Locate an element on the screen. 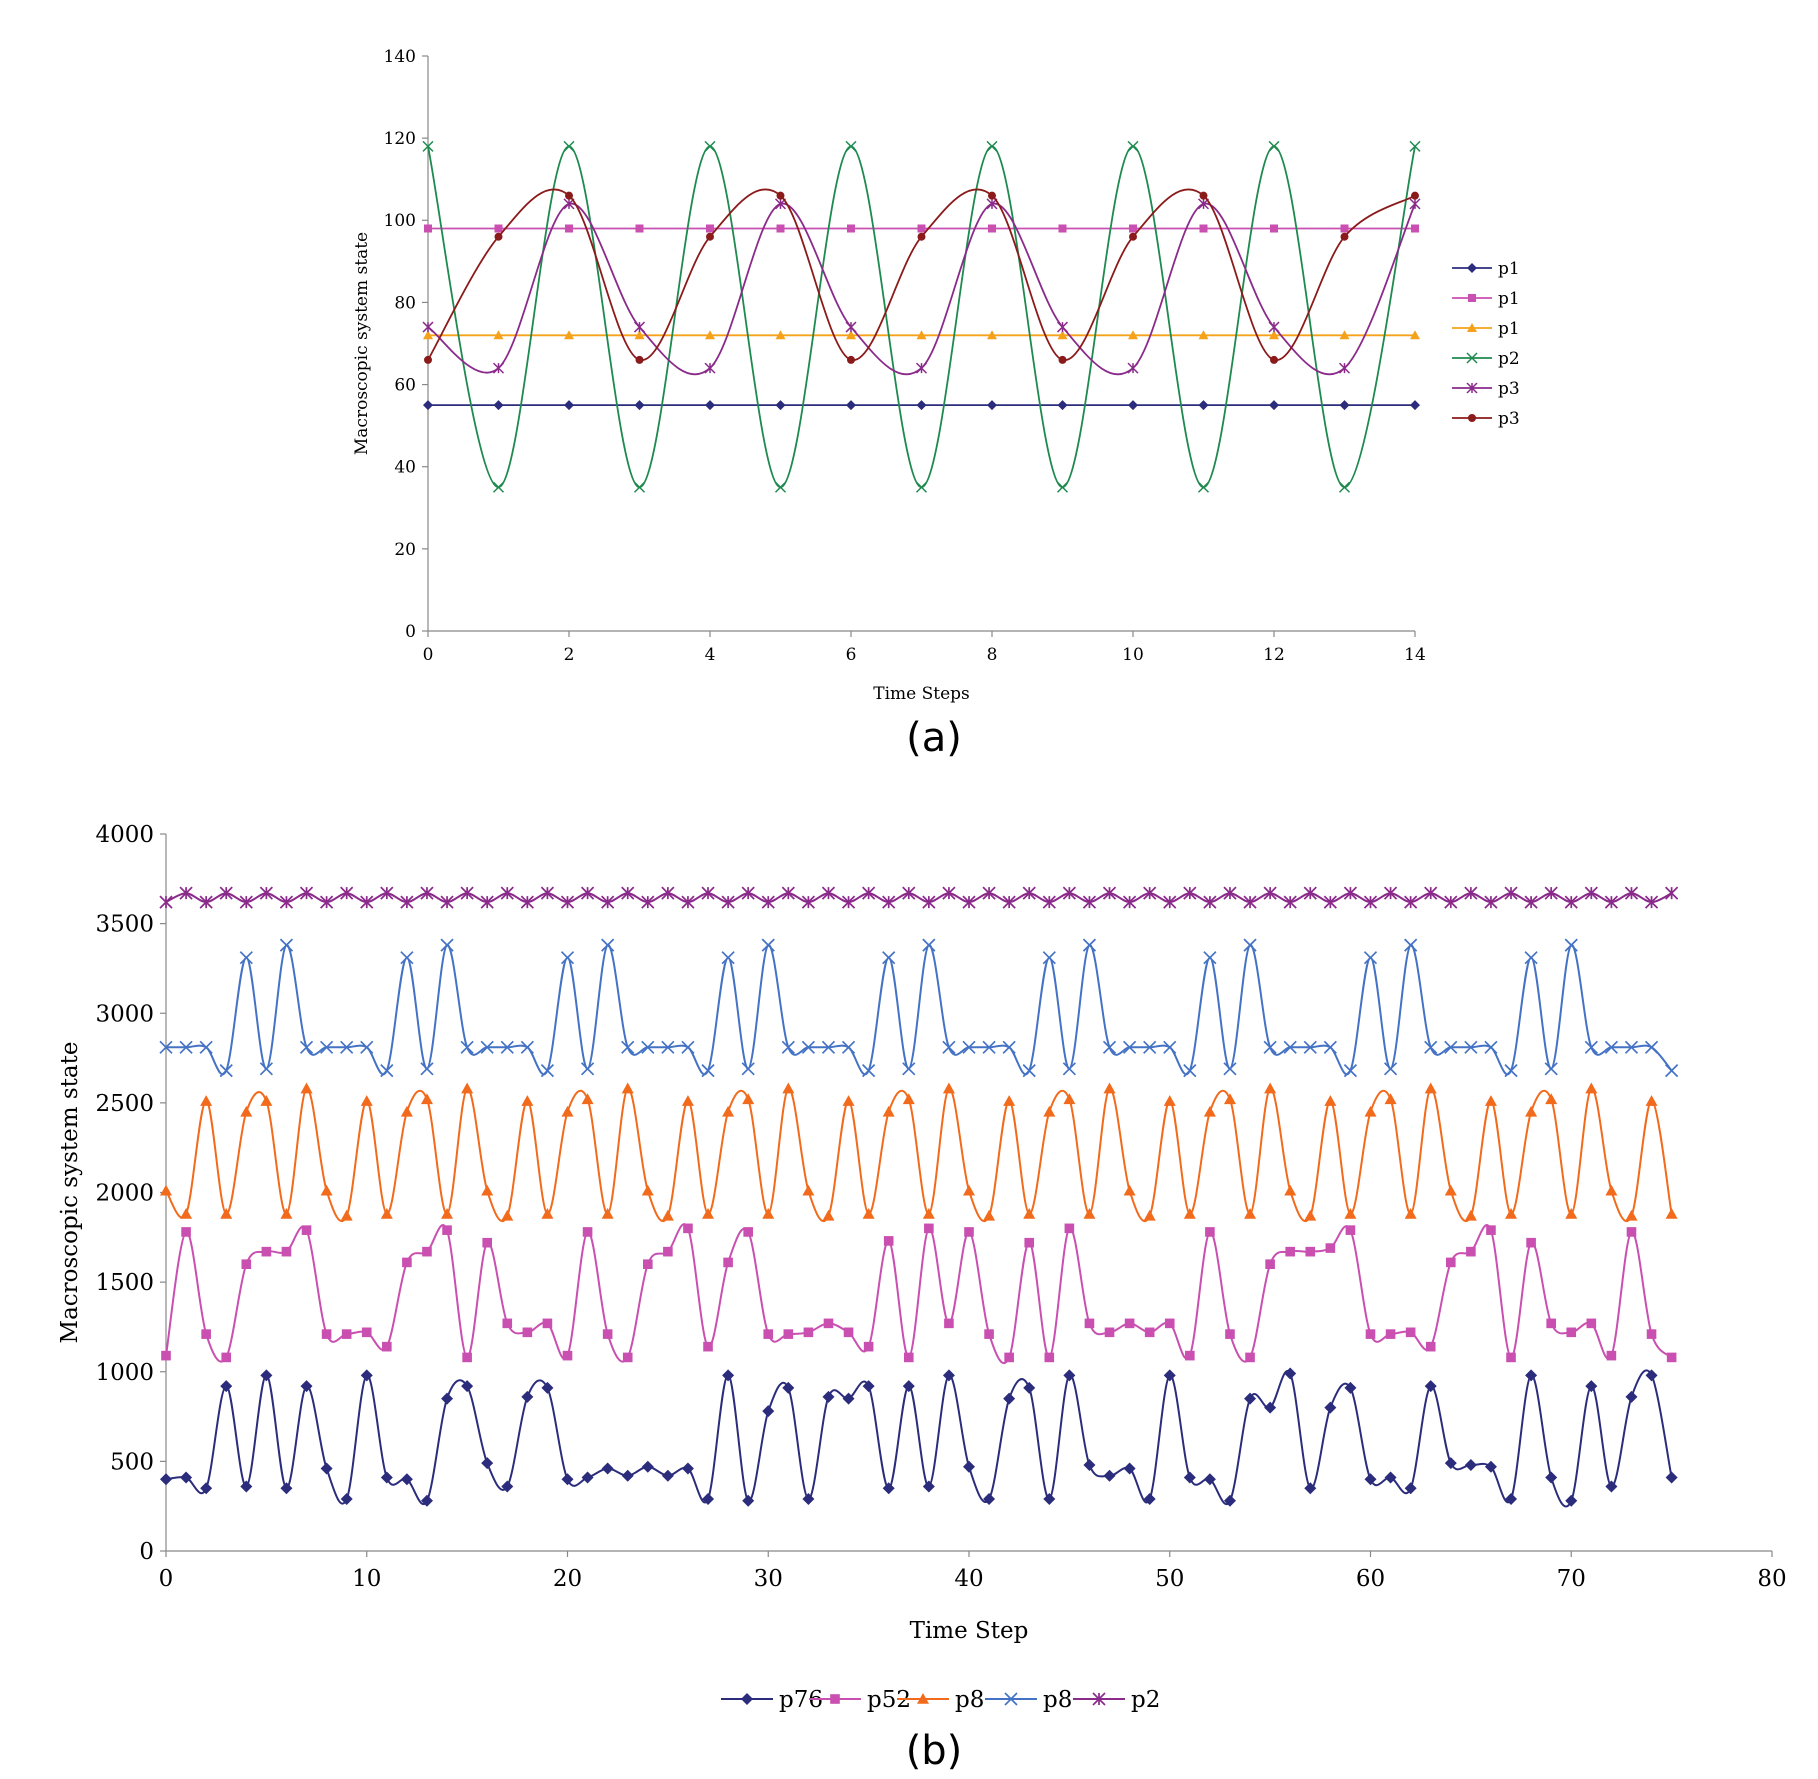 This screenshot has width=1818, height=1779. caption-a: (a) is located at coordinates (934, 738).